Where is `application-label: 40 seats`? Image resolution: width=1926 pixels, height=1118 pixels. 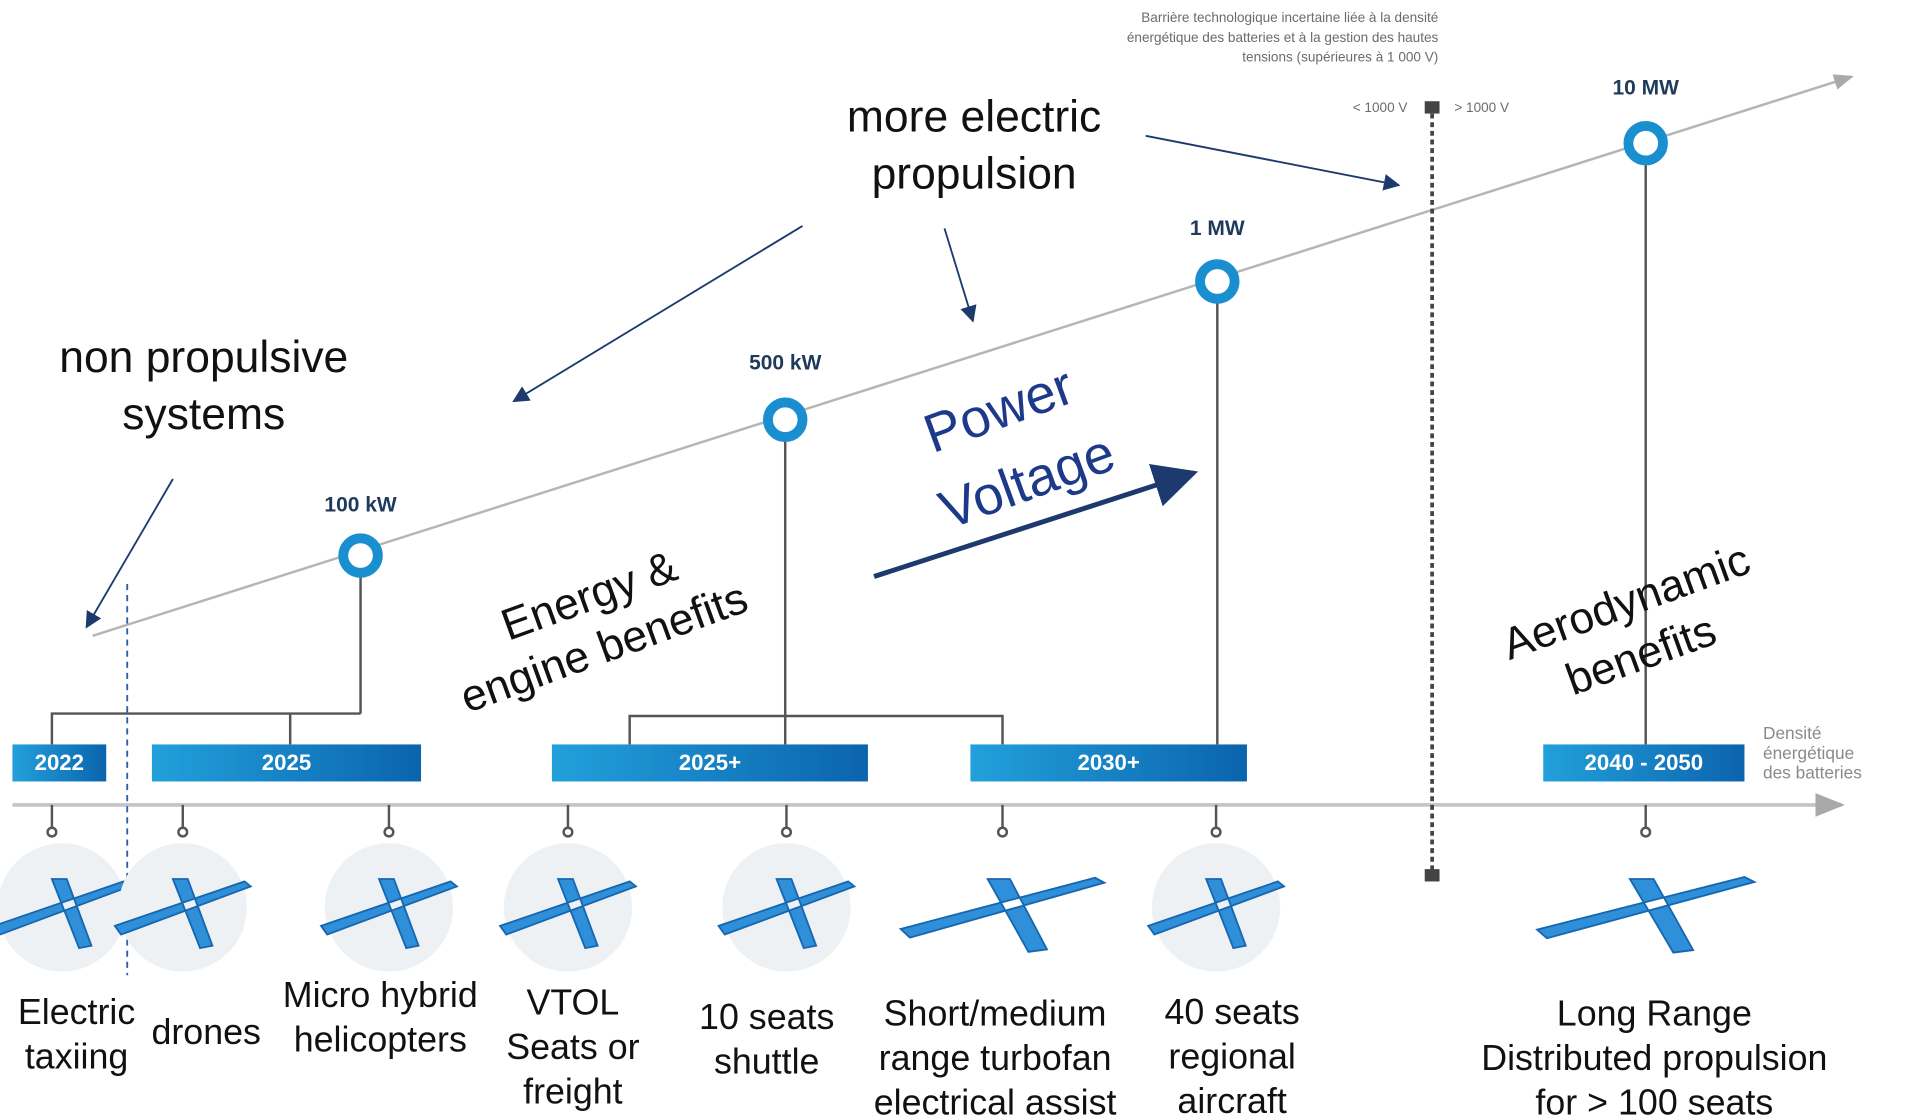 application-label: 40 seats is located at coordinates (1231, 1012).